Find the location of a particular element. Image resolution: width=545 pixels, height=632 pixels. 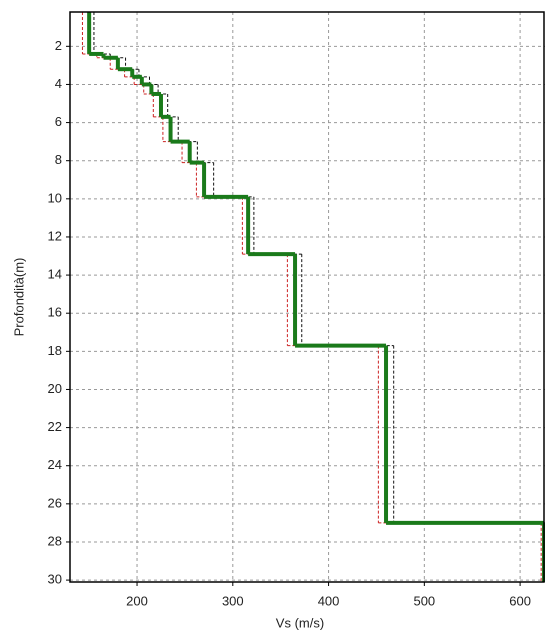

y-tick-label: 4 is located at coordinates (58, 83).